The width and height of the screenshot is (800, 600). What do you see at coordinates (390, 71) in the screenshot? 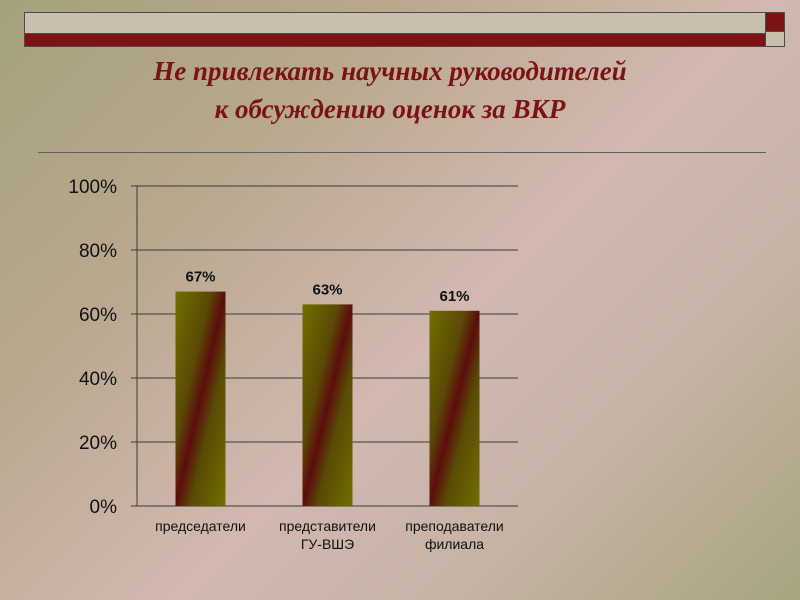
I see `title-line-1: Не привлекать научных руководителей` at bounding box center [390, 71].